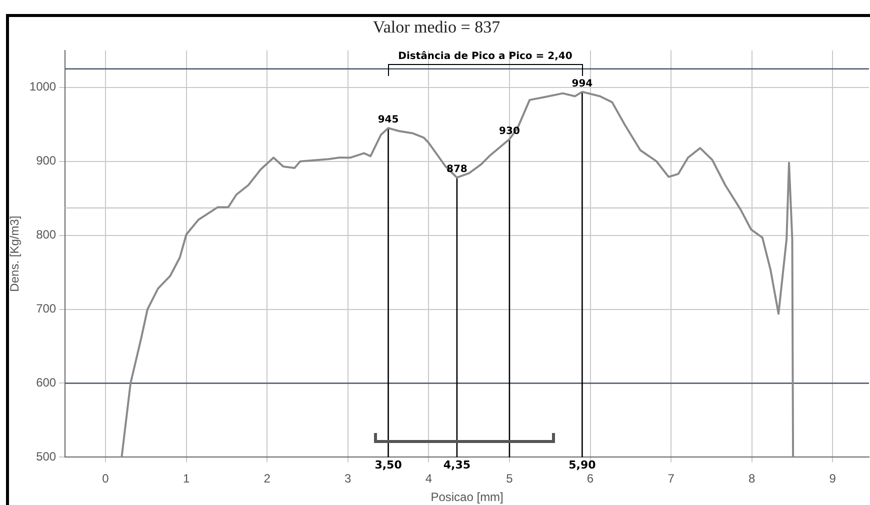 The width and height of the screenshot is (870, 505). What do you see at coordinates (46, 309) in the screenshot?
I see `y-tick-label: 700` at bounding box center [46, 309].